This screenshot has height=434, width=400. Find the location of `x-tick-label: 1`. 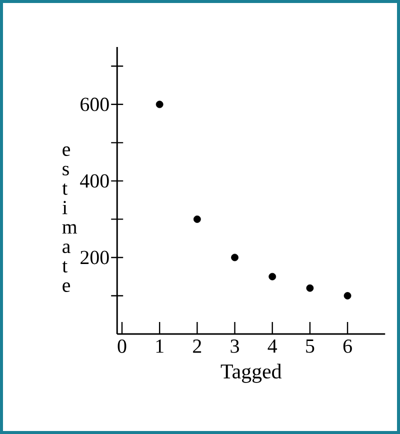

x-tick-label: 1 is located at coordinates (160, 346).